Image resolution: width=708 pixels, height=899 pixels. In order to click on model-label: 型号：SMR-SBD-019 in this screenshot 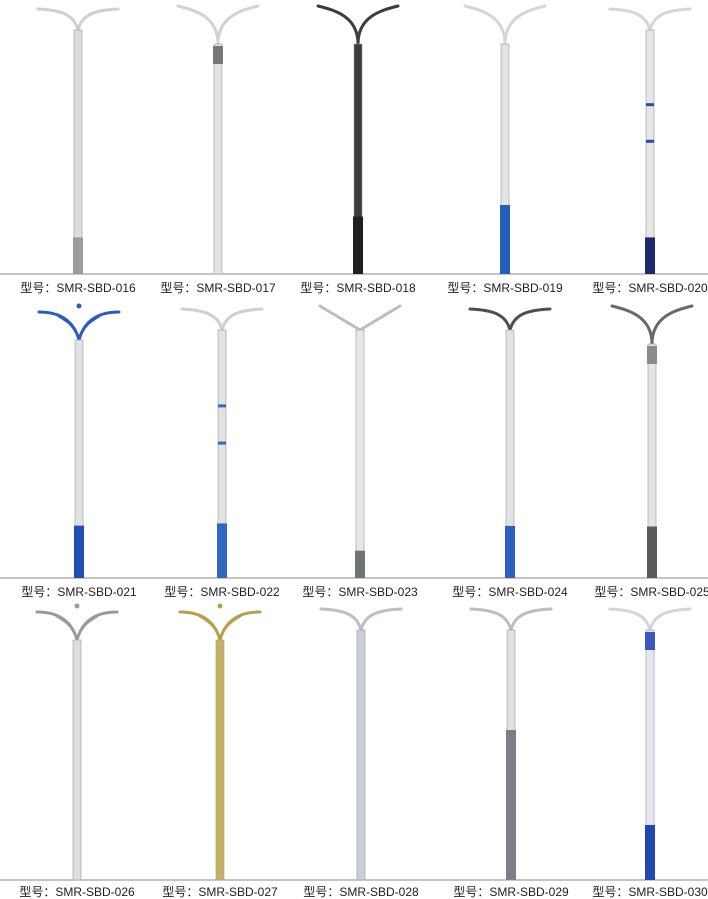, I will do `click(505, 287)`.